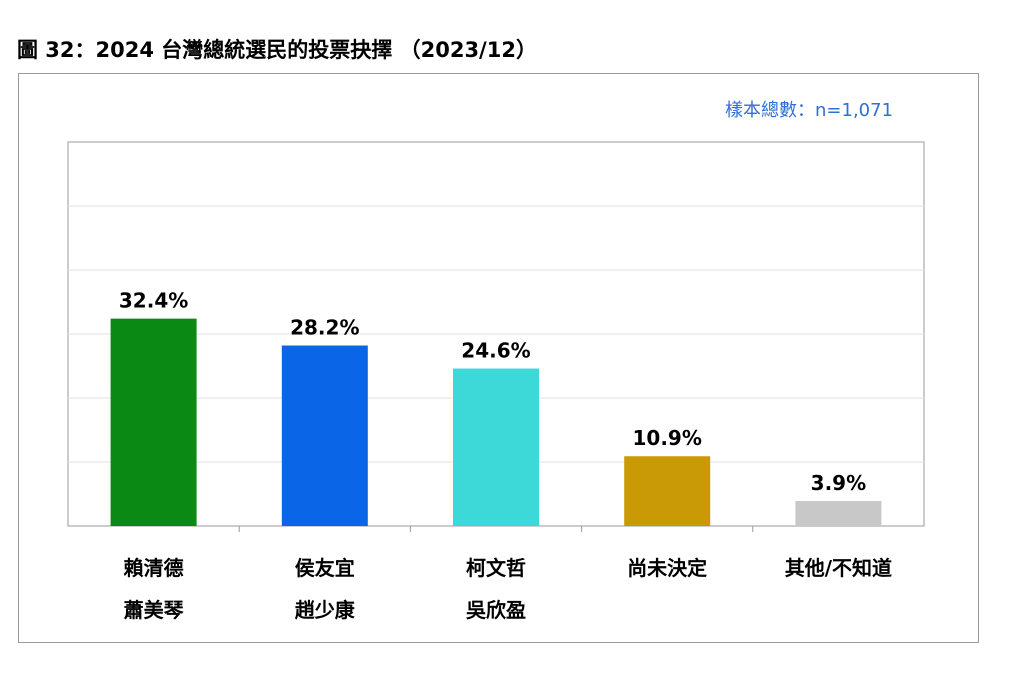 This screenshot has width=1011, height=696. Describe the element at coordinates (495, 351) in the screenshot. I see `data-label: 24.6%` at that location.